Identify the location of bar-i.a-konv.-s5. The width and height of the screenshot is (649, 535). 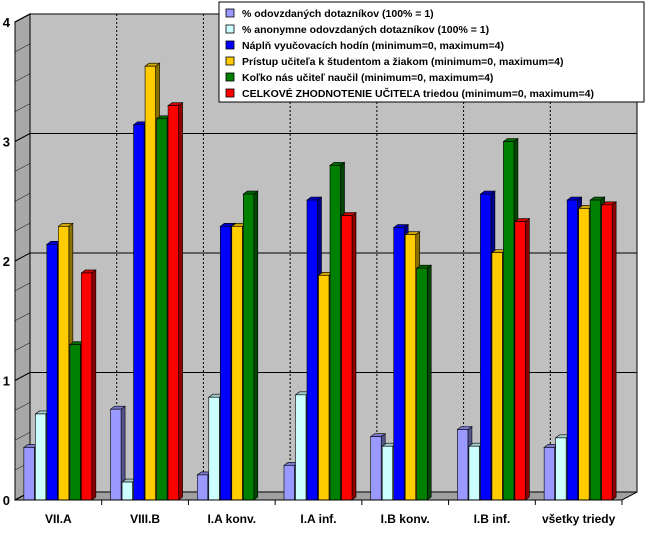
(250, 345).